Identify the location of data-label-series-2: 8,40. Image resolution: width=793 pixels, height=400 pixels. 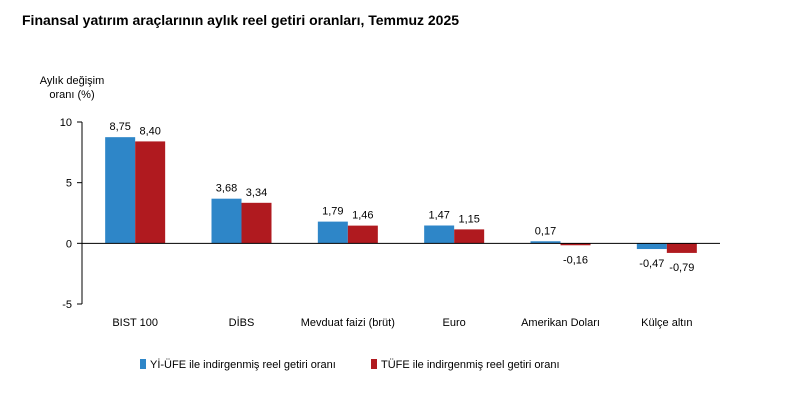
(149, 131).